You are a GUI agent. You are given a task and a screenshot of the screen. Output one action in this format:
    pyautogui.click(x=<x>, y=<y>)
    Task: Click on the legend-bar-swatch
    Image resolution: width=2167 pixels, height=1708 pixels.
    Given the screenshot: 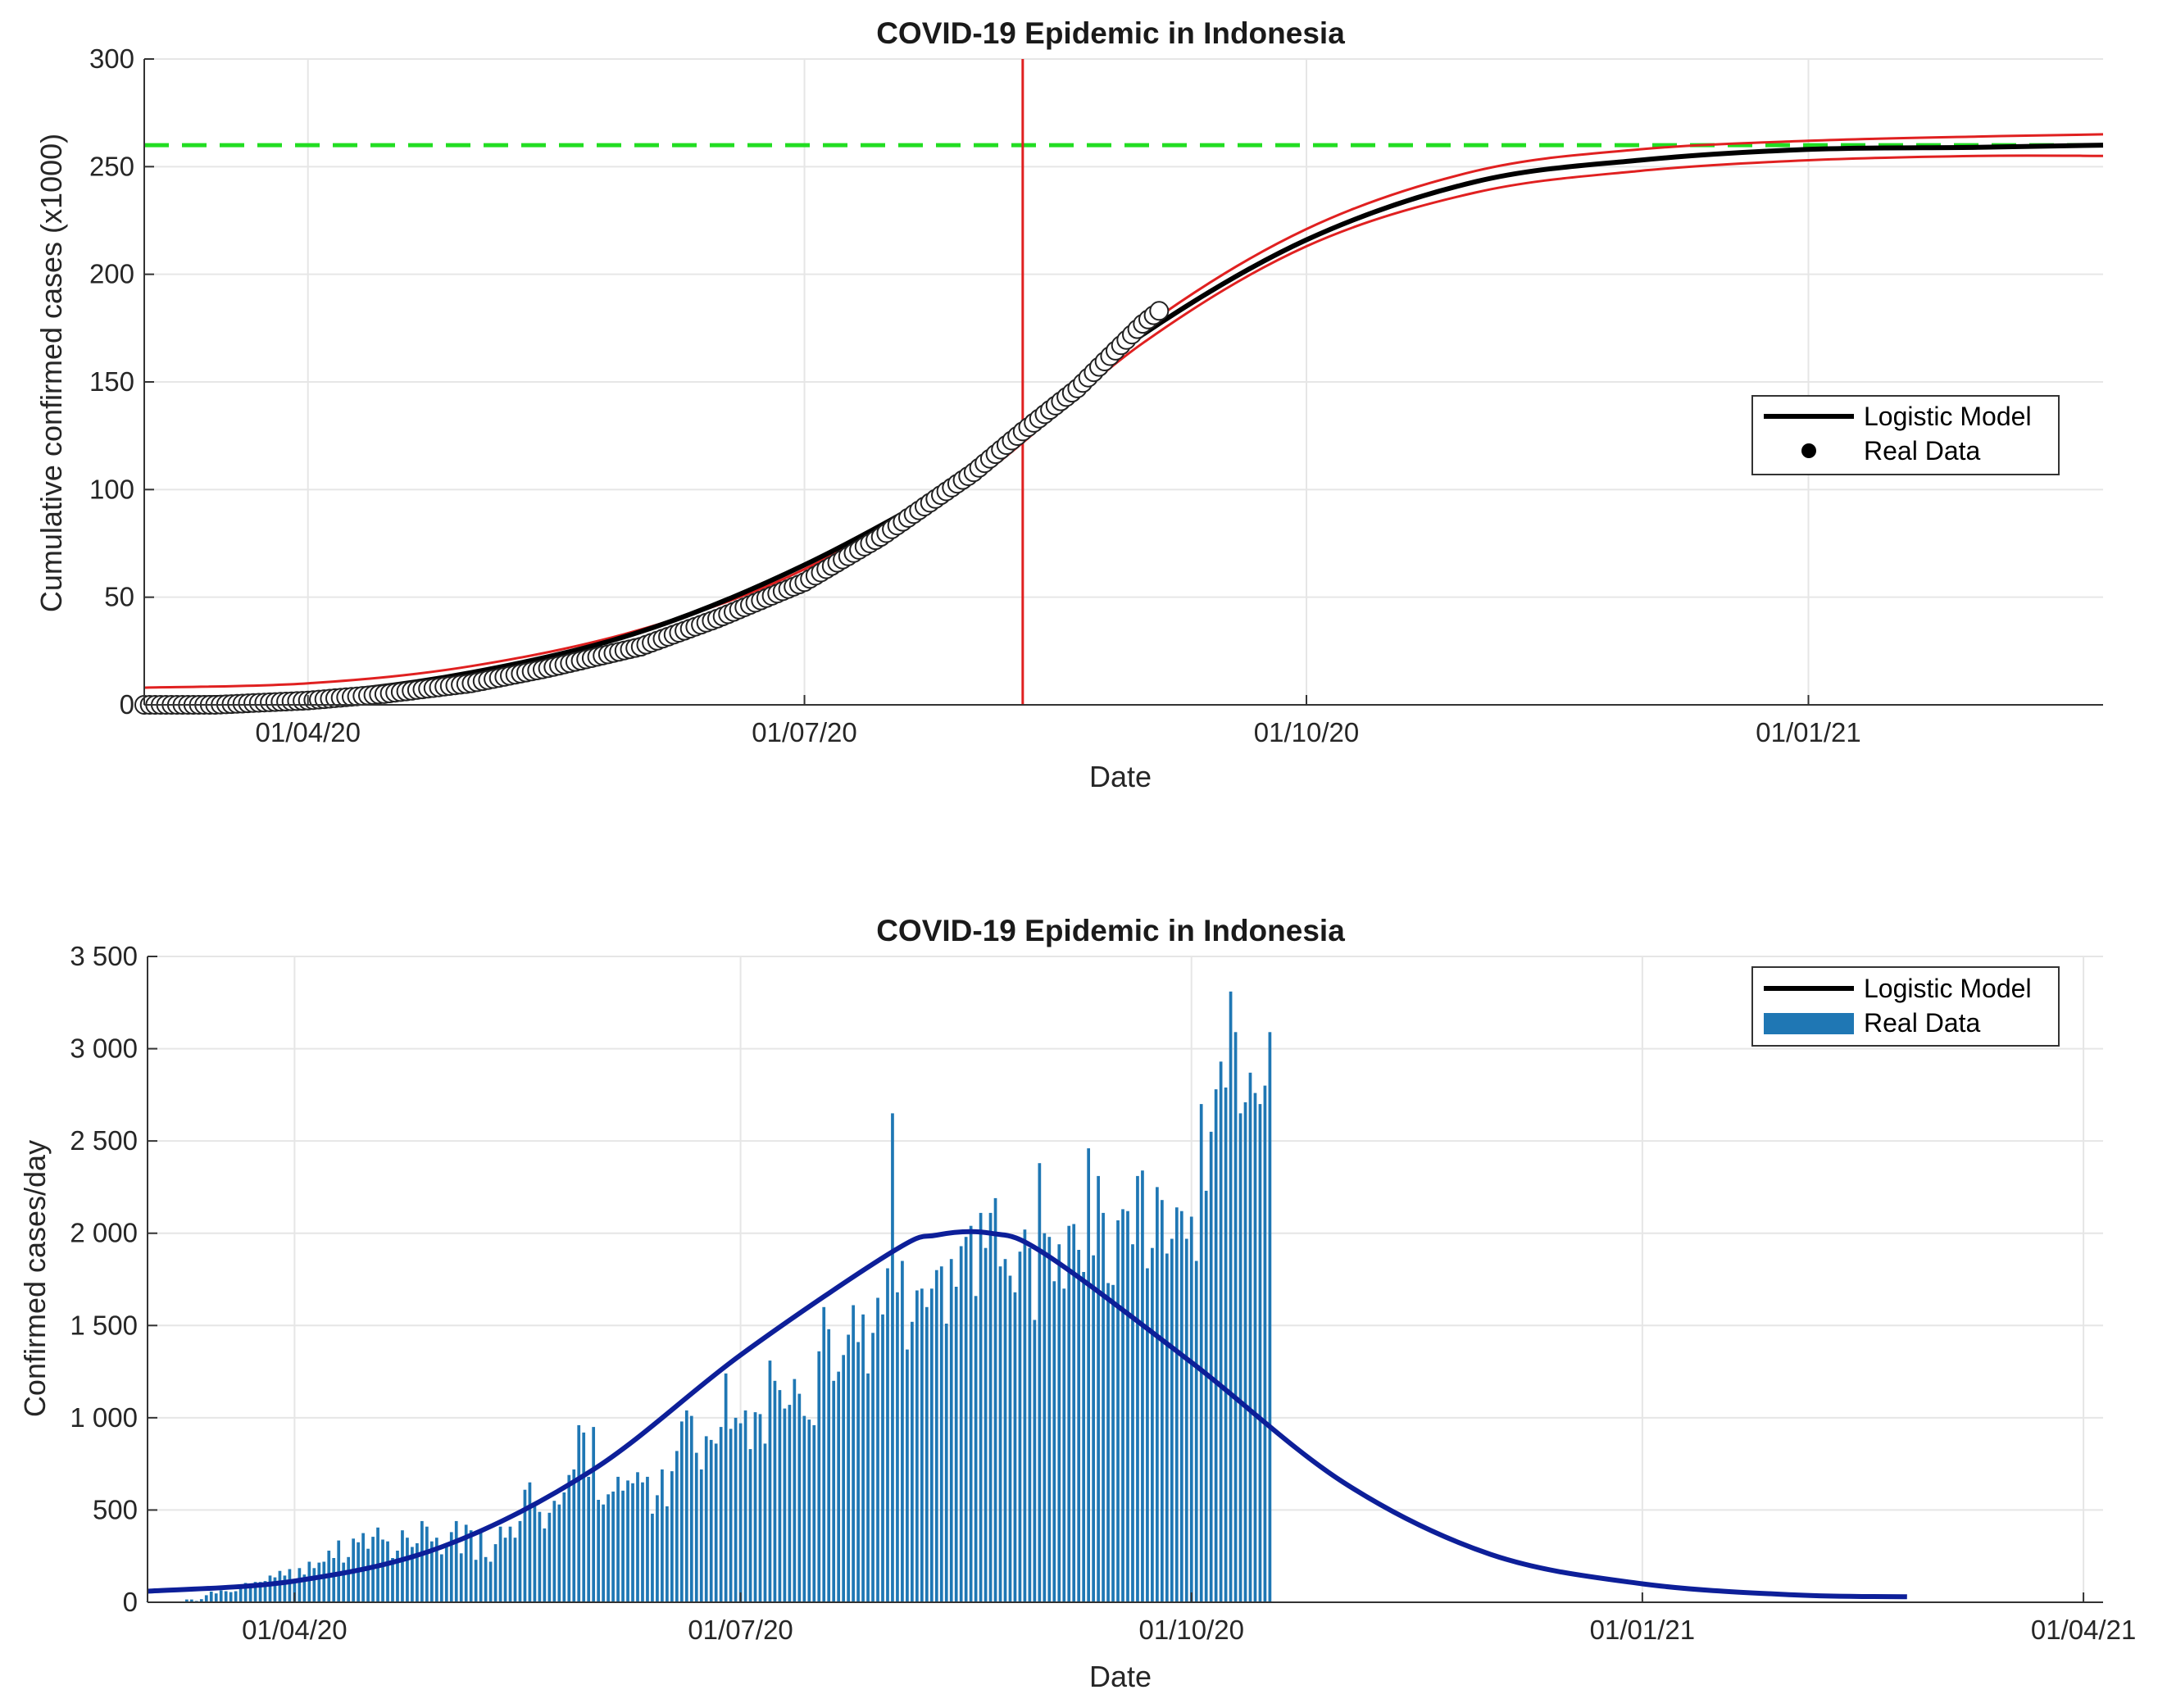 What is the action you would take?
    pyautogui.click(x=1809, y=1024)
    